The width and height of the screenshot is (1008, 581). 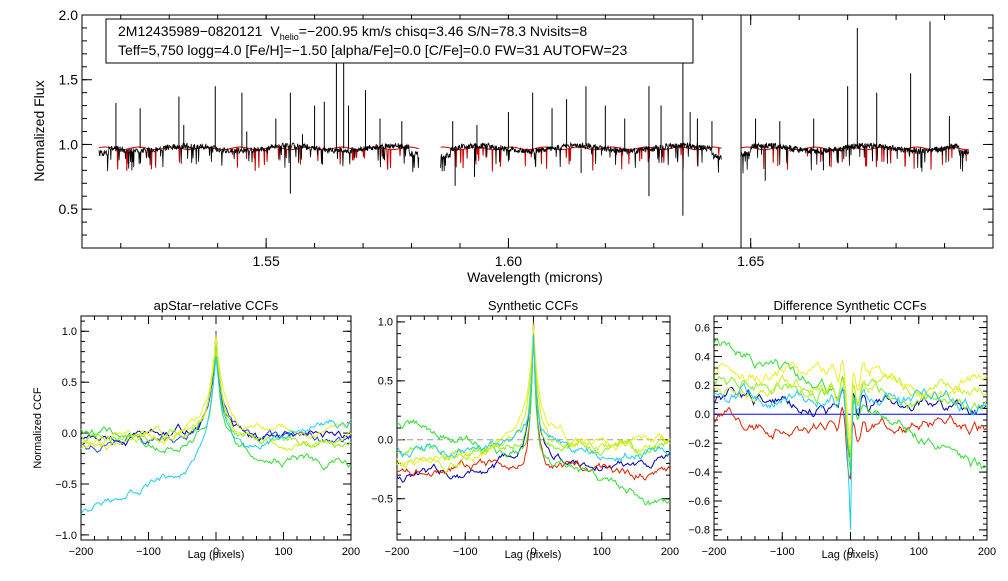 I want to click on synthetic-ccf-series, so click(x=533, y=413).